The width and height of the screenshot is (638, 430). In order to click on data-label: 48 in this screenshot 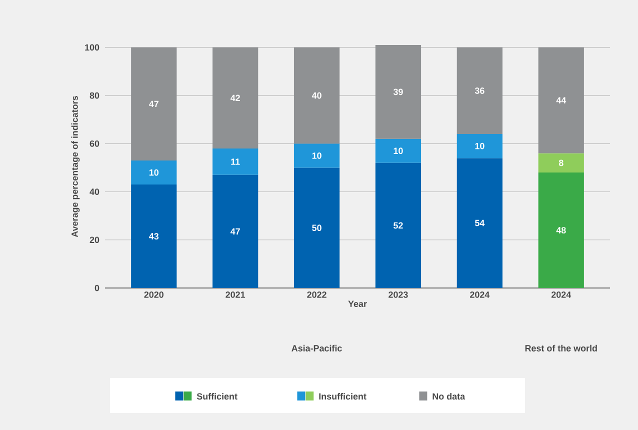, I will do `click(561, 230)`.